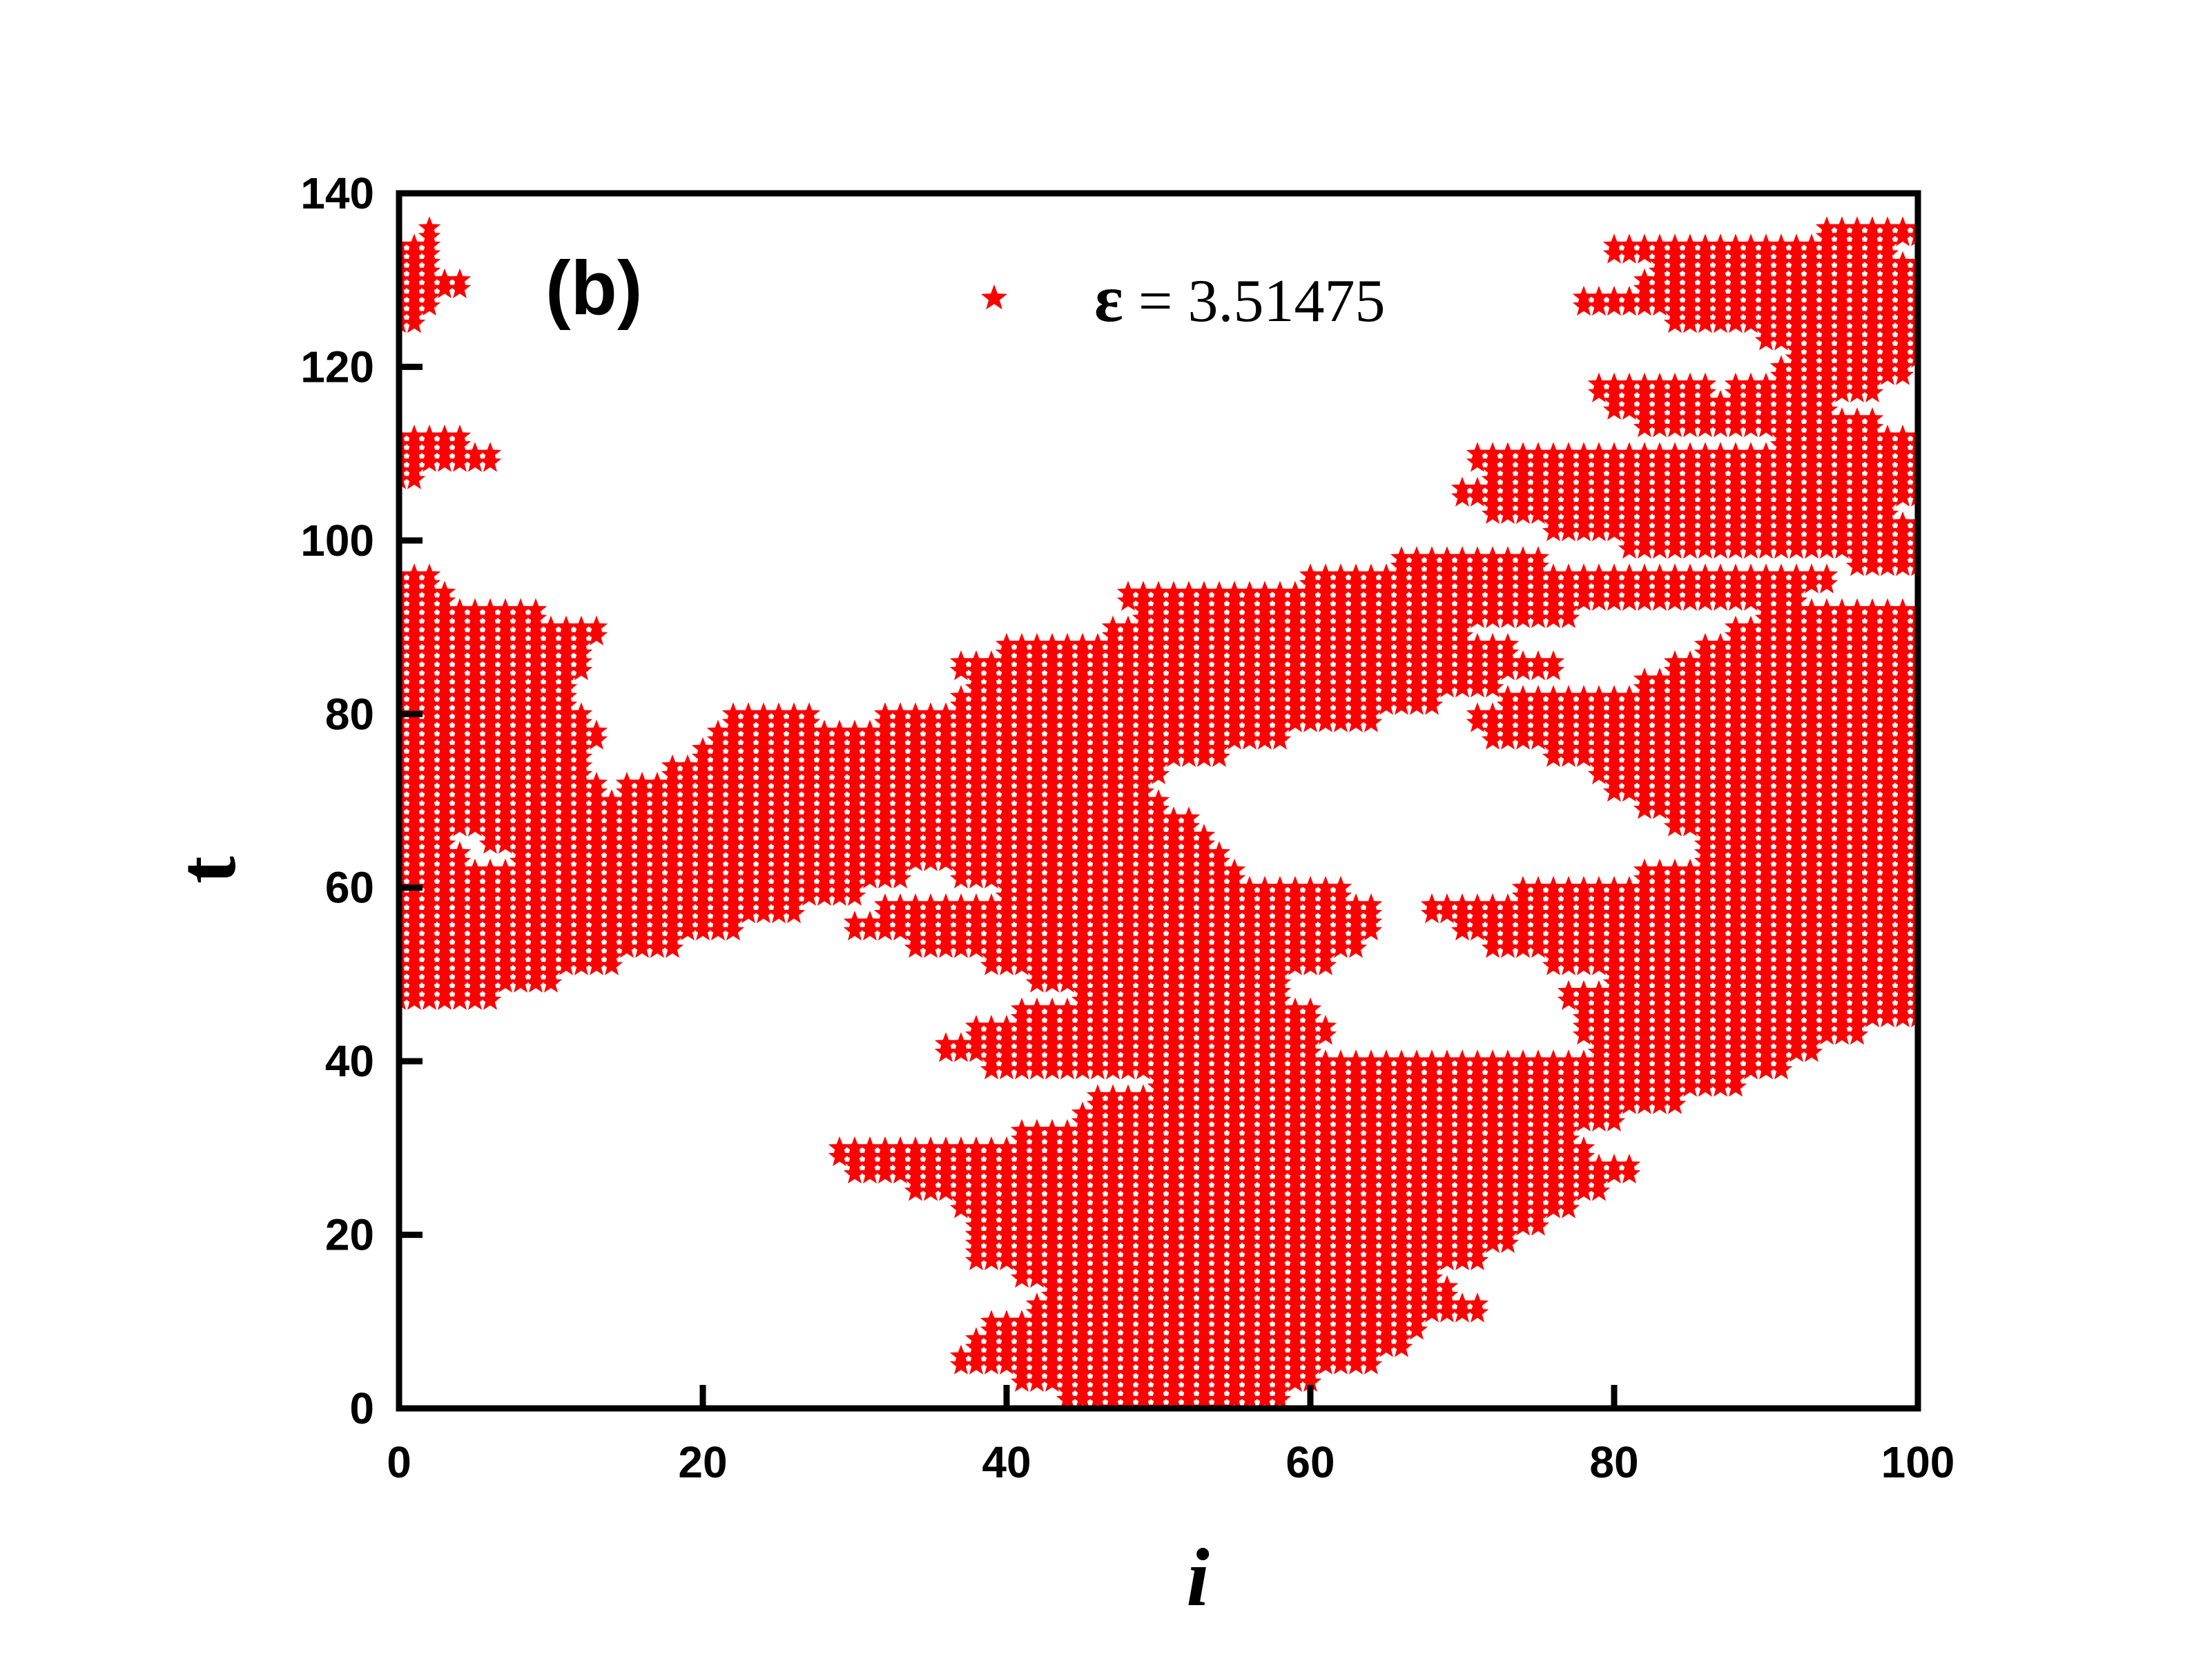  I want to click on x-axis-title: i, so click(1197, 1577).